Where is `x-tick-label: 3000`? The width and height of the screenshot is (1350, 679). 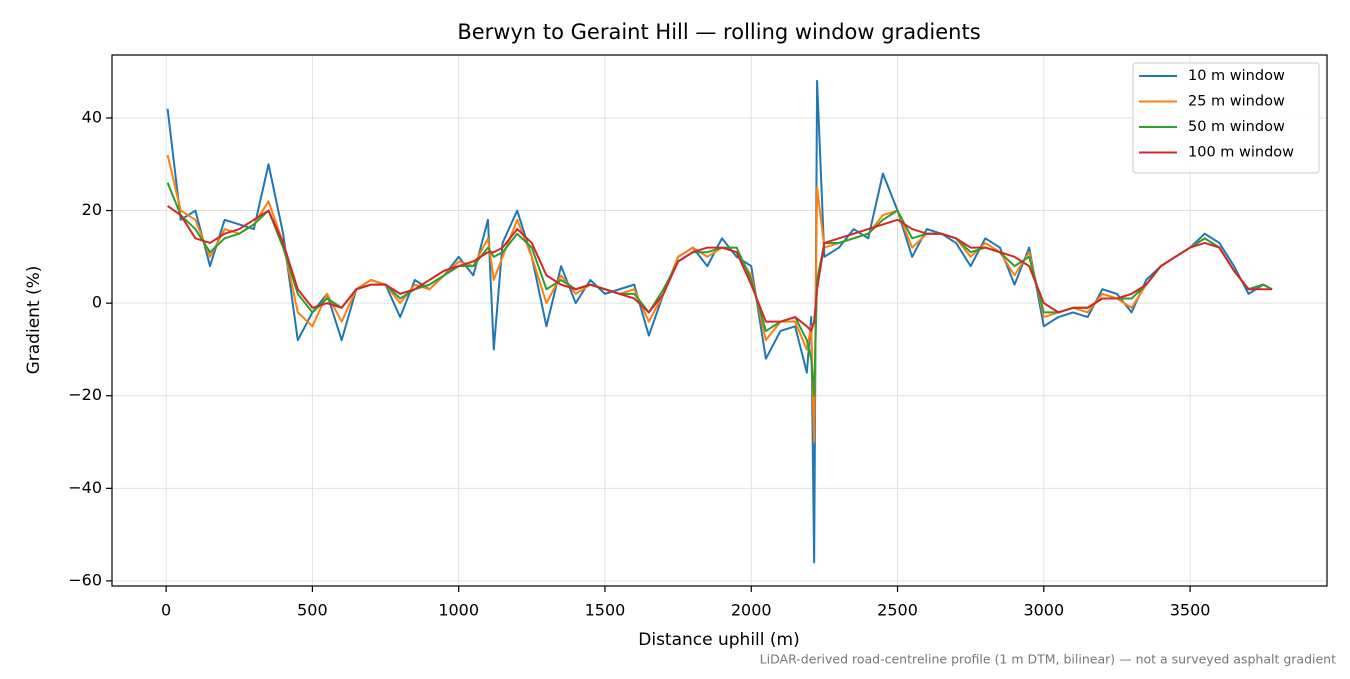
x-tick-label: 3000 is located at coordinates (1043, 610).